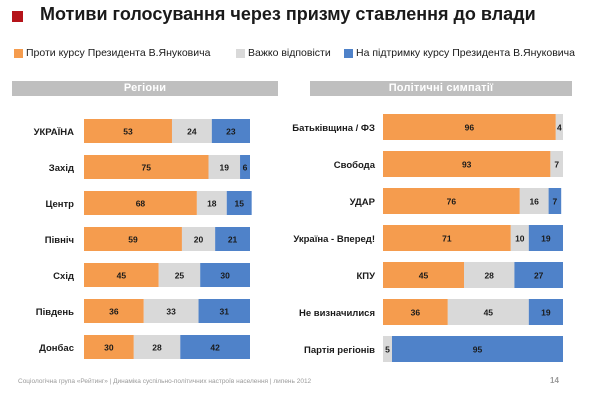 Image resolution: width=592 pixels, height=400 pixels. I want to click on data-label-hard: 19, so click(225, 168).